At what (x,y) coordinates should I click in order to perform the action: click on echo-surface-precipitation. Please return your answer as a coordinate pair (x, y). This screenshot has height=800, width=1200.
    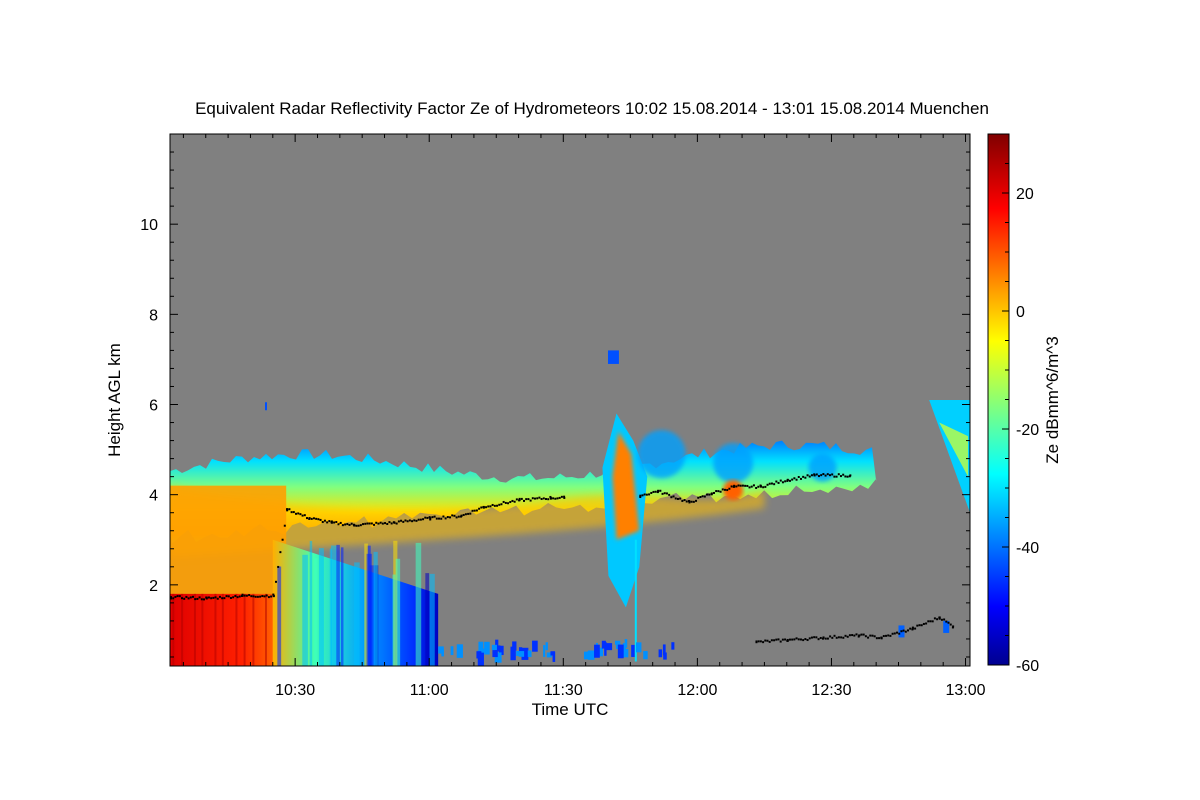
    Looking at the image, I should click on (228, 575).